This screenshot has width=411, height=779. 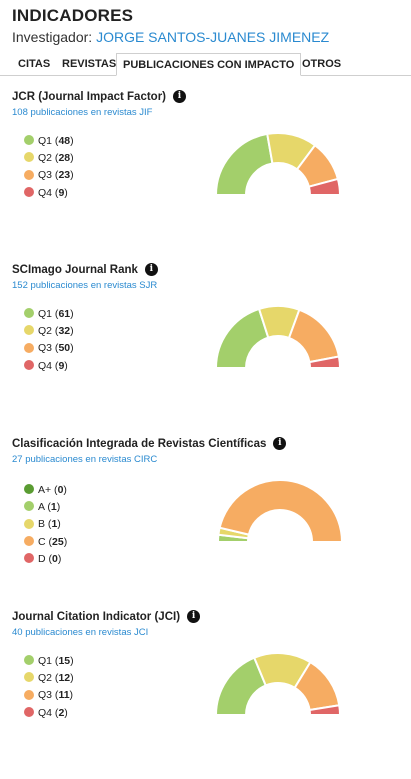 What do you see at coordinates (52, 37) in the screenshot?
I see `investigador-label: Investigador:` at bounding box center [52, 37].